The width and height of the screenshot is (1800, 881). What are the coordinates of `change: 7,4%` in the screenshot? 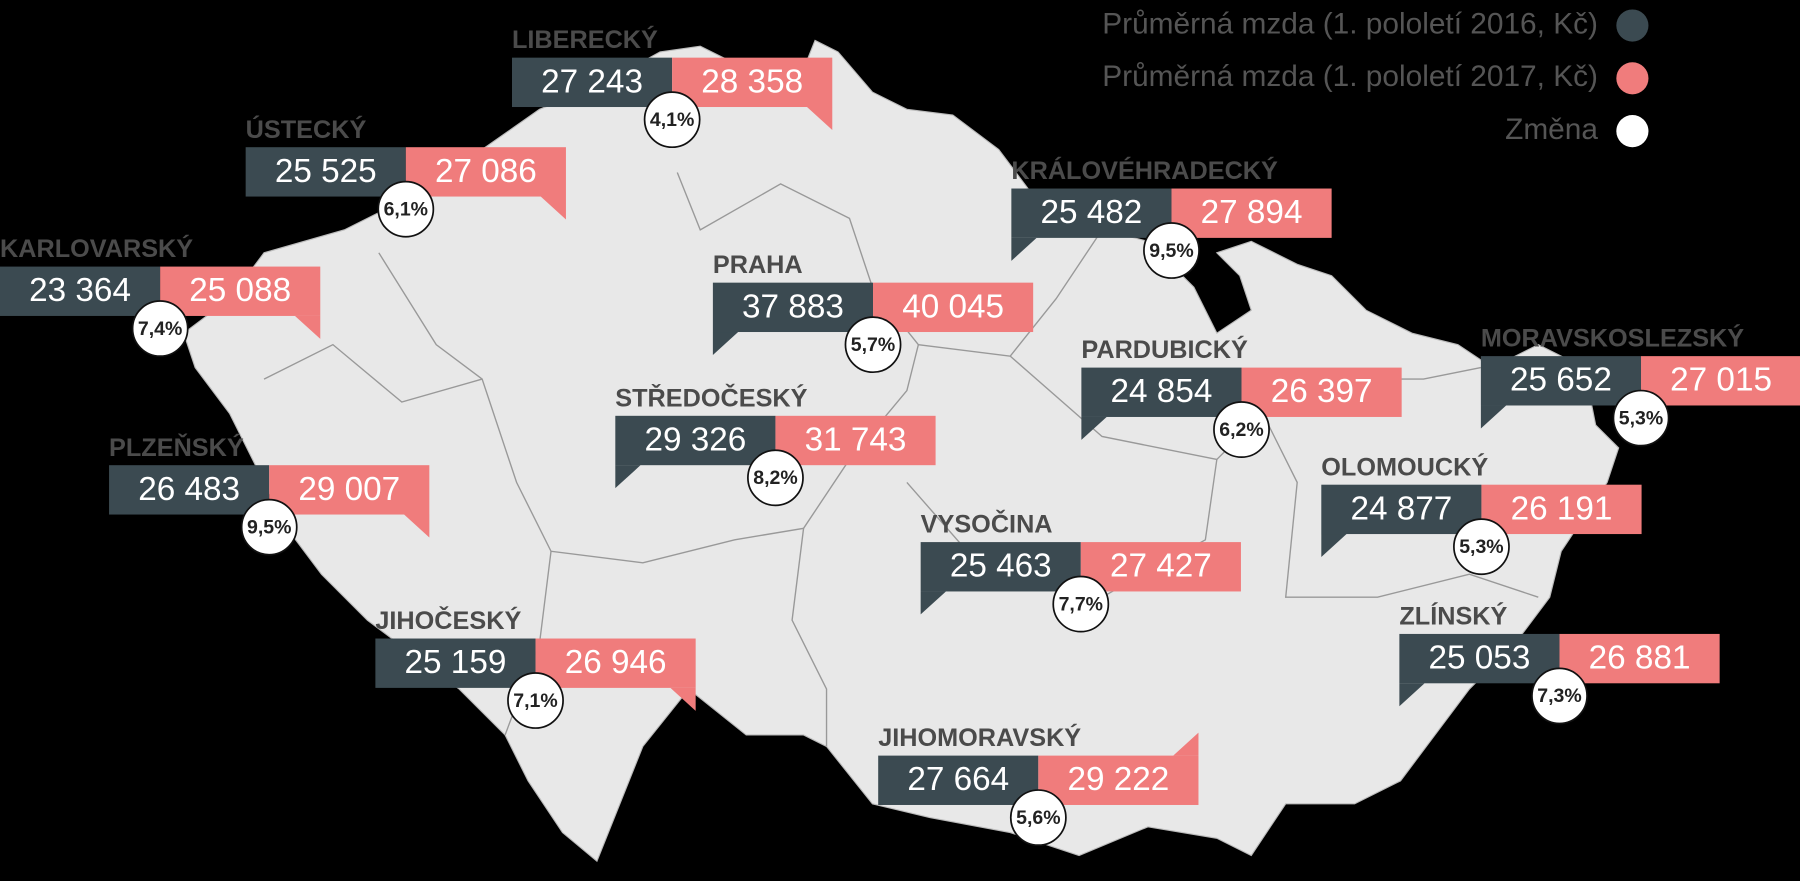 It's located at (160, 329).